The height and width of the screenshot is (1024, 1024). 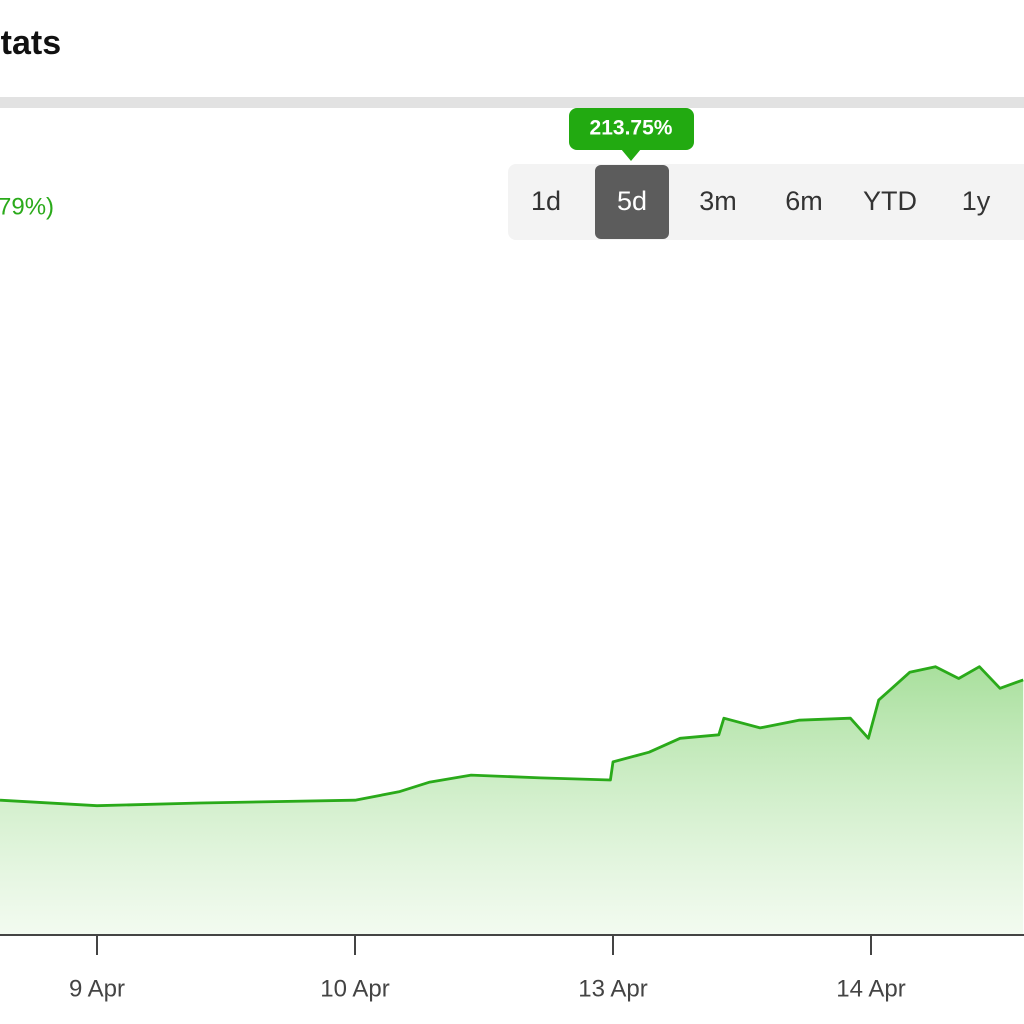 What do you see at coordinates (97, 988) in the screenshot?
I see `x-tick-label: 9 Apr` at bounding box center [97, 988].